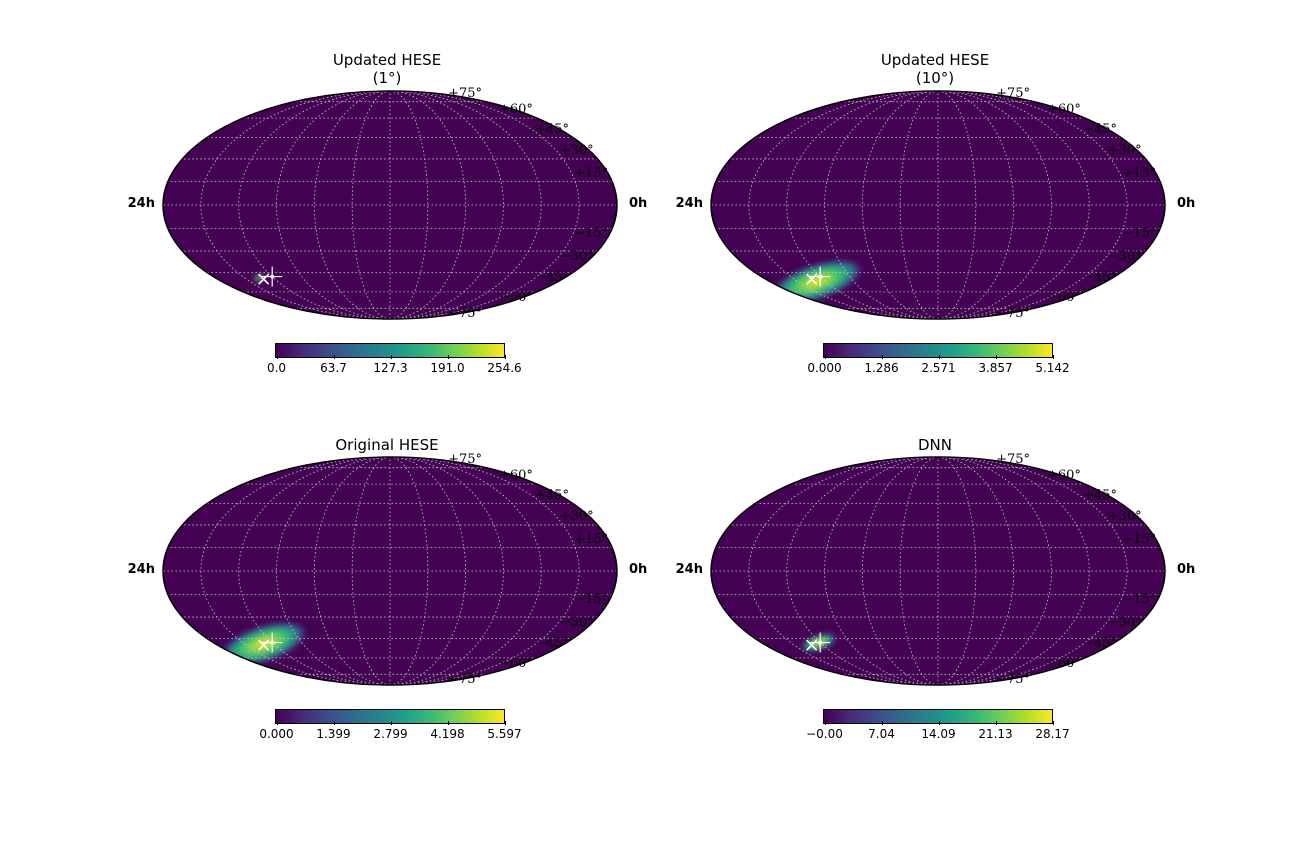 Image resolution: width=1296 pixels, height=864 pixels. What do you see at coordinates (387, 78) in the screenshot?
I see `title-line-2: (1°)` at bounding box center [387, 78].